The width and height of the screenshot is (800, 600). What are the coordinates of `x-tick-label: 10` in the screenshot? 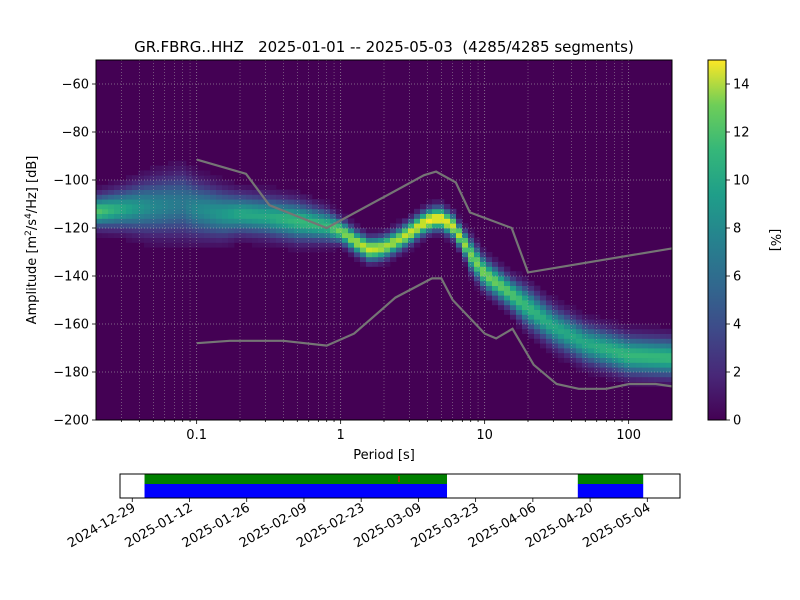 It's located at (484, 435).